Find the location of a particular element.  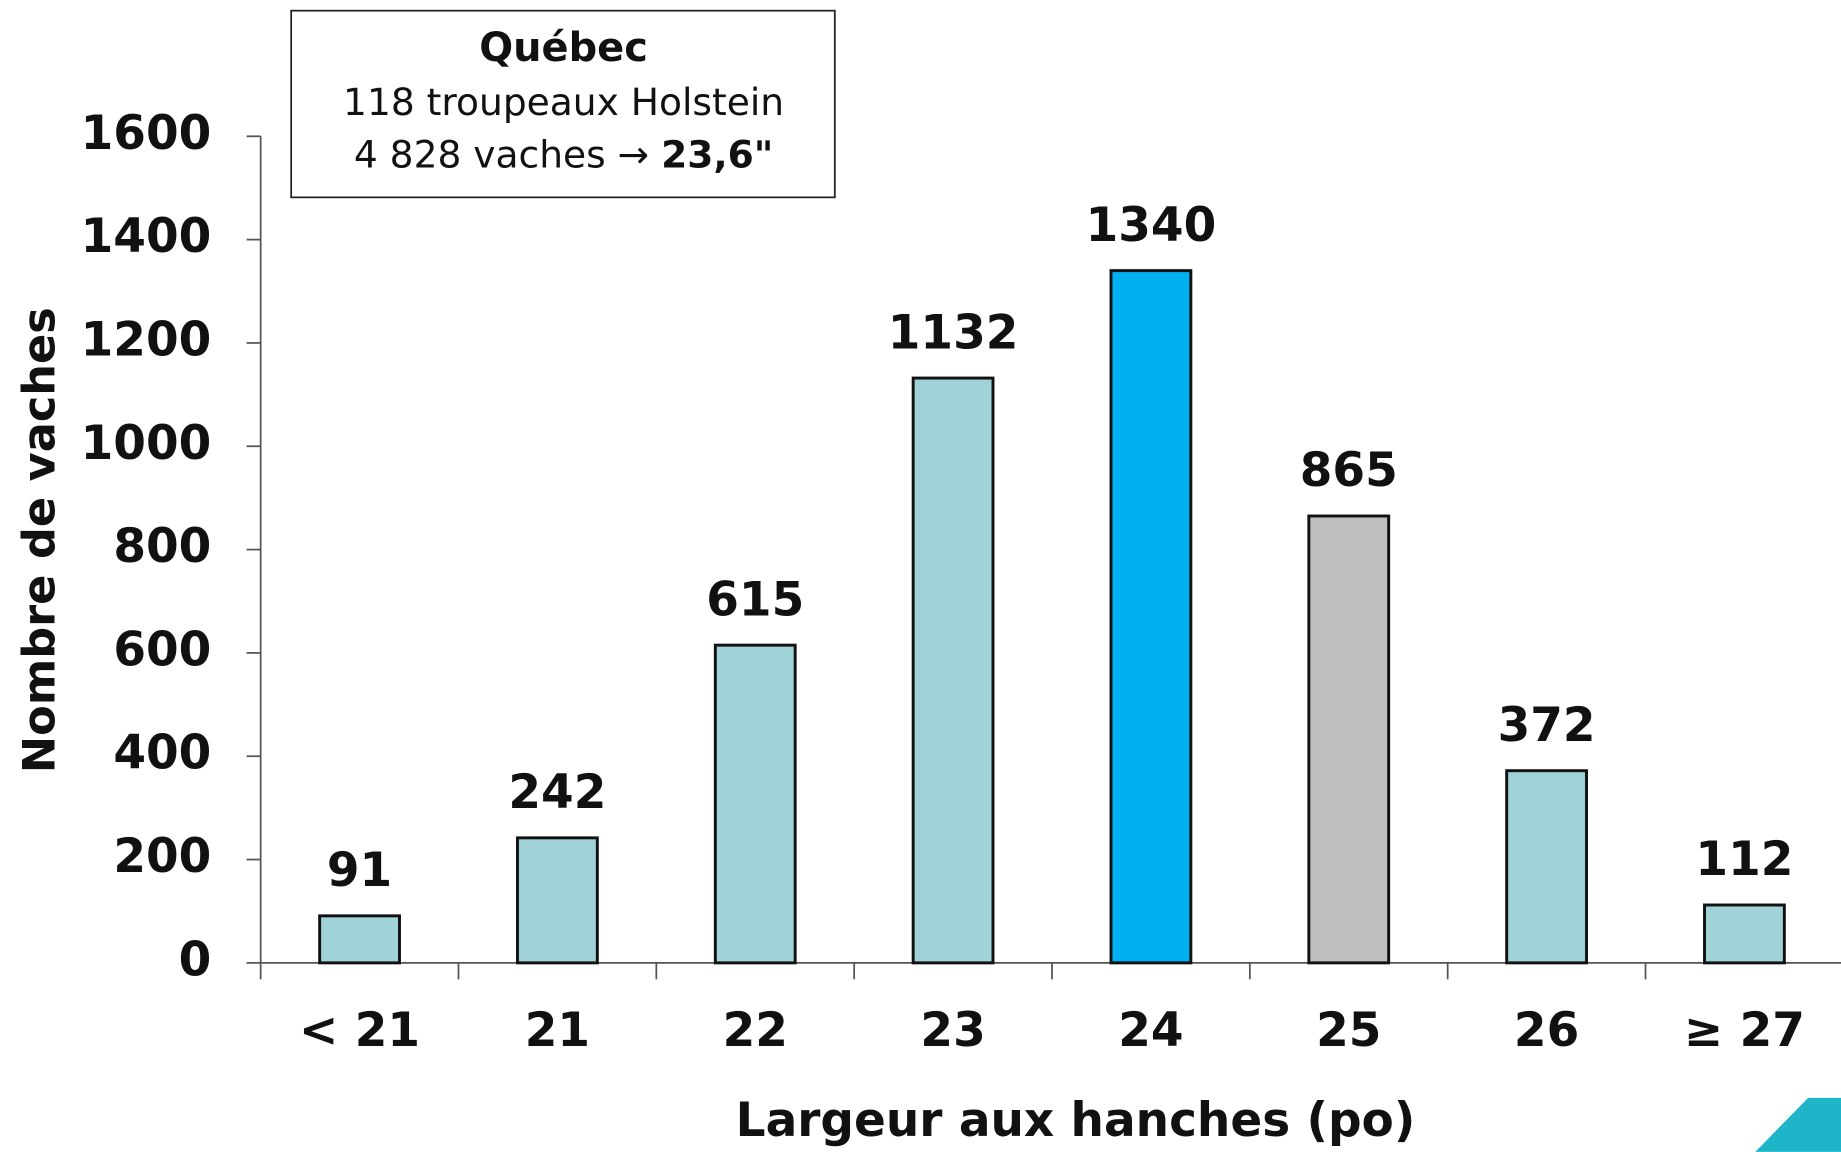

x-tick-label: 23 is located at coordinates (952, 1030).